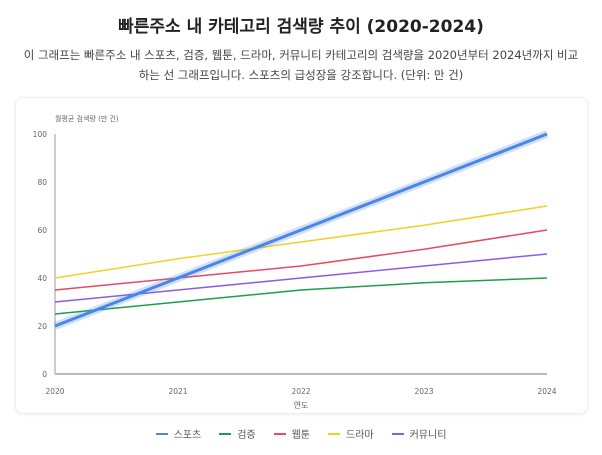  What do you see at coordinates (301, 260) in the screenshot?
I see `series-line-웹툰` at bounding box center [301, 260].